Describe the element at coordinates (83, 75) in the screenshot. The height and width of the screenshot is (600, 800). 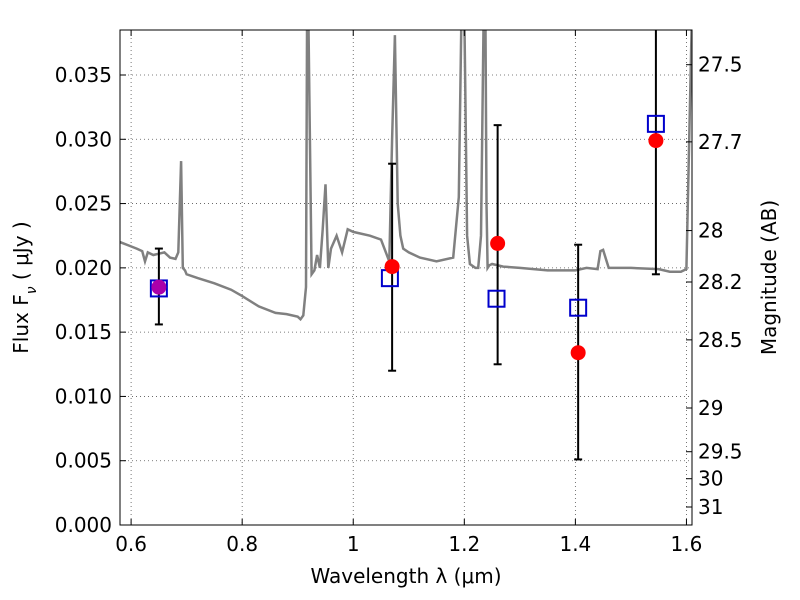
I see `y-tick-label: 0.035` at that location.